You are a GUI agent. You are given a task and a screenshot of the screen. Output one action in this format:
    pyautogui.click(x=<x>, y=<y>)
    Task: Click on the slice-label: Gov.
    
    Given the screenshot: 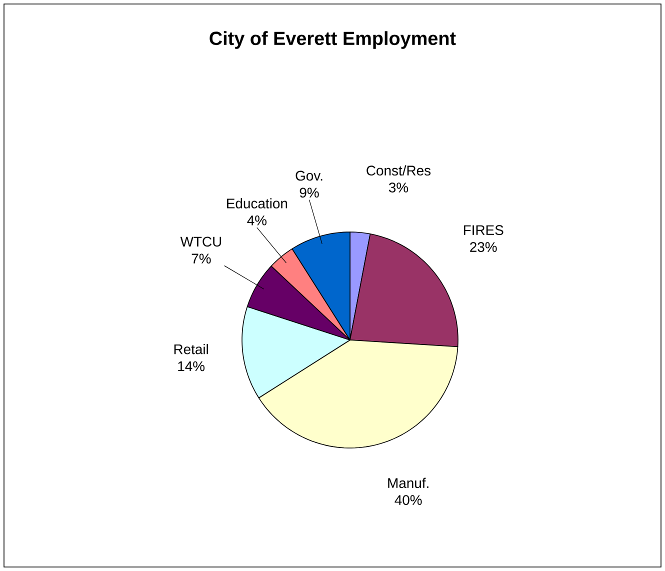 What is the action you would take?
    pyautogui.click(x=309, y=175)
    